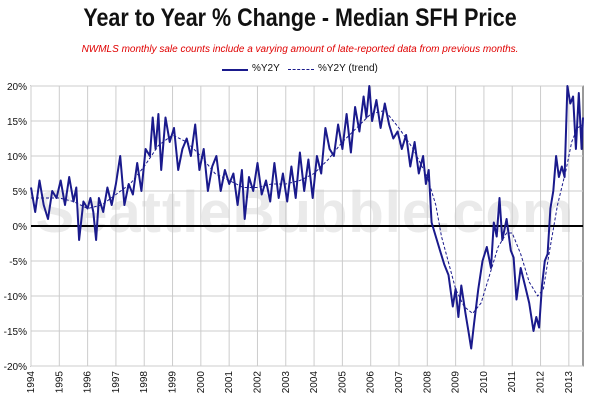 The width and height of the screenshot is (600, 408). Describe the element at coordinates (17, 122) in the screenshot. I see `y-tick-label: 15%` at that location.